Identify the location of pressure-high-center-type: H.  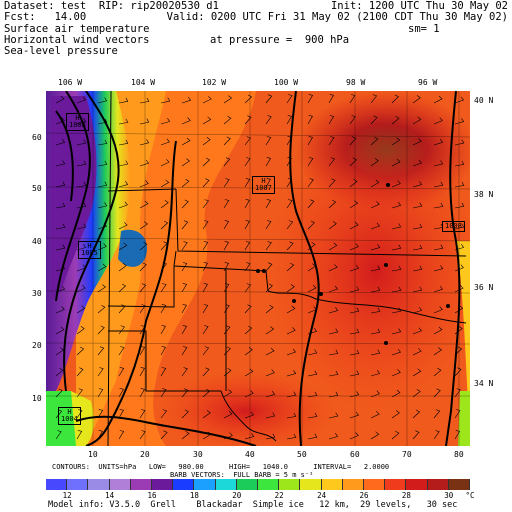
(263, 181).